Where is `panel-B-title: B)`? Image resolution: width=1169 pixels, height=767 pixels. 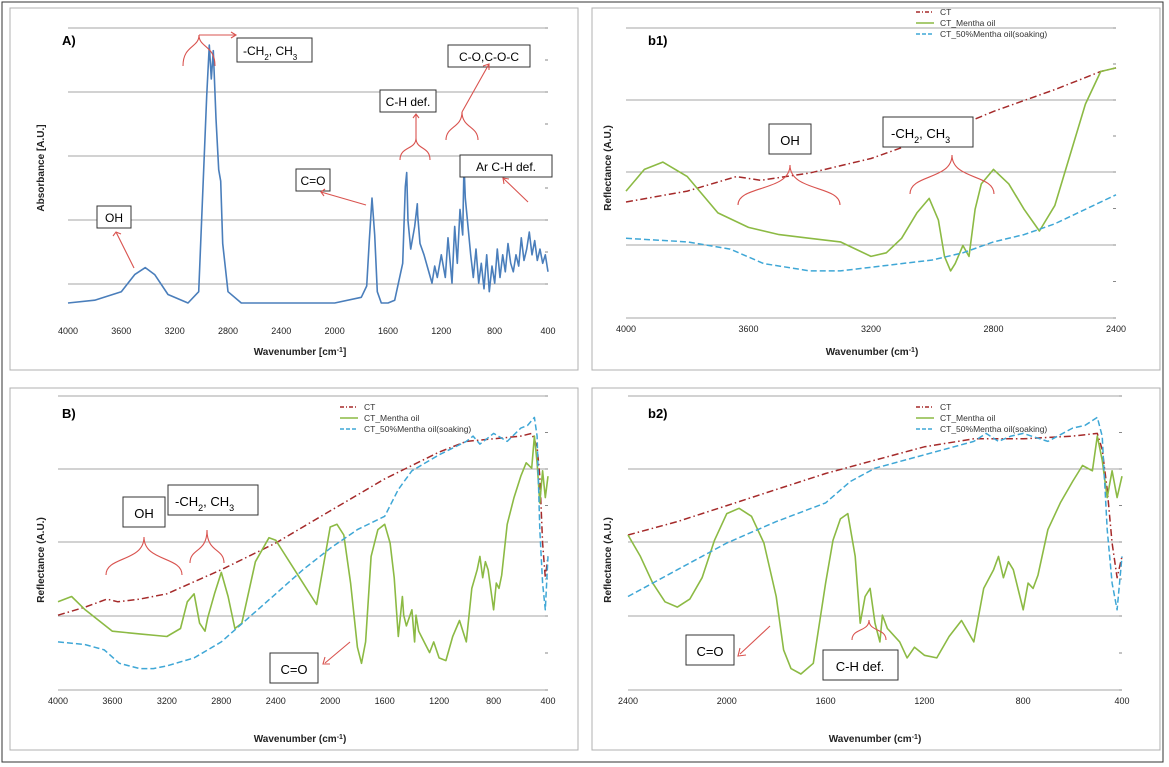
panel-B-title: B) is located at coordinates (69, 413).